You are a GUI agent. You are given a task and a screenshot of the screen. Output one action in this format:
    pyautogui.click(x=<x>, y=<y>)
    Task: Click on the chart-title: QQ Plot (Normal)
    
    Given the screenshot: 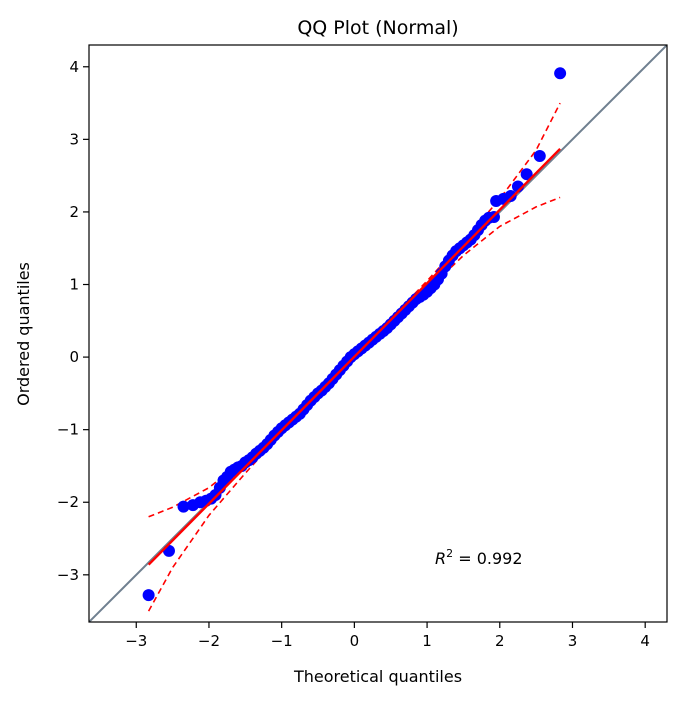 What is the action you would take?
    pyautogui.click(x=377, y=28)
    